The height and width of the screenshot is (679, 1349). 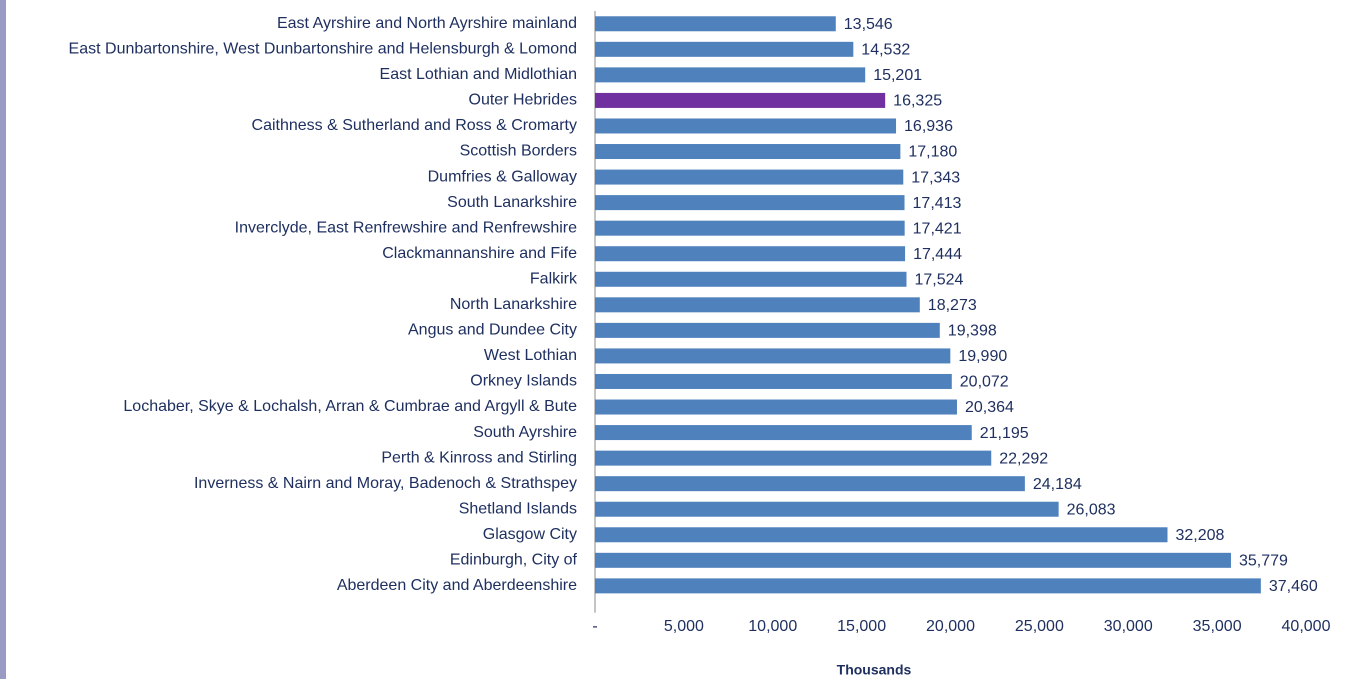 I want to click on x-tick-label: 25,000, so click(x=1039, y=626).